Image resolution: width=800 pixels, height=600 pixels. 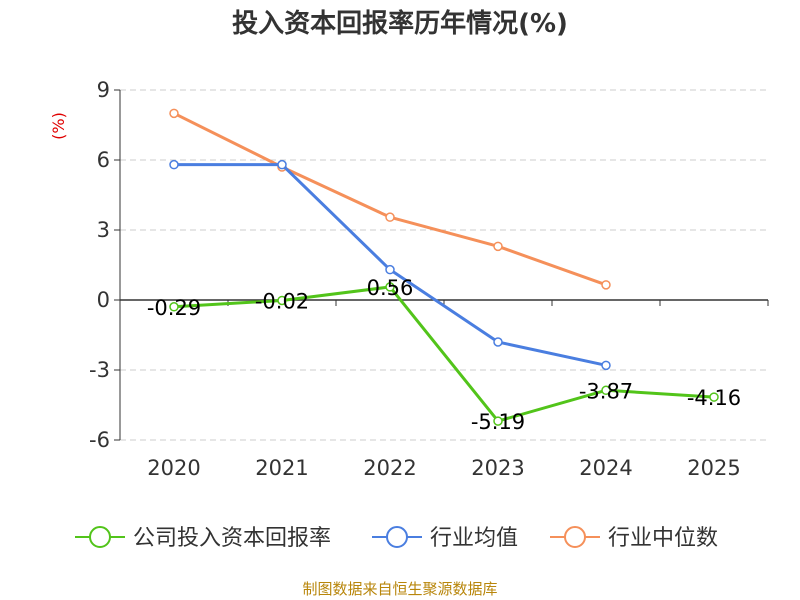 I want to click on x-tick-label-3: 2023, so click(x=497, y=468).